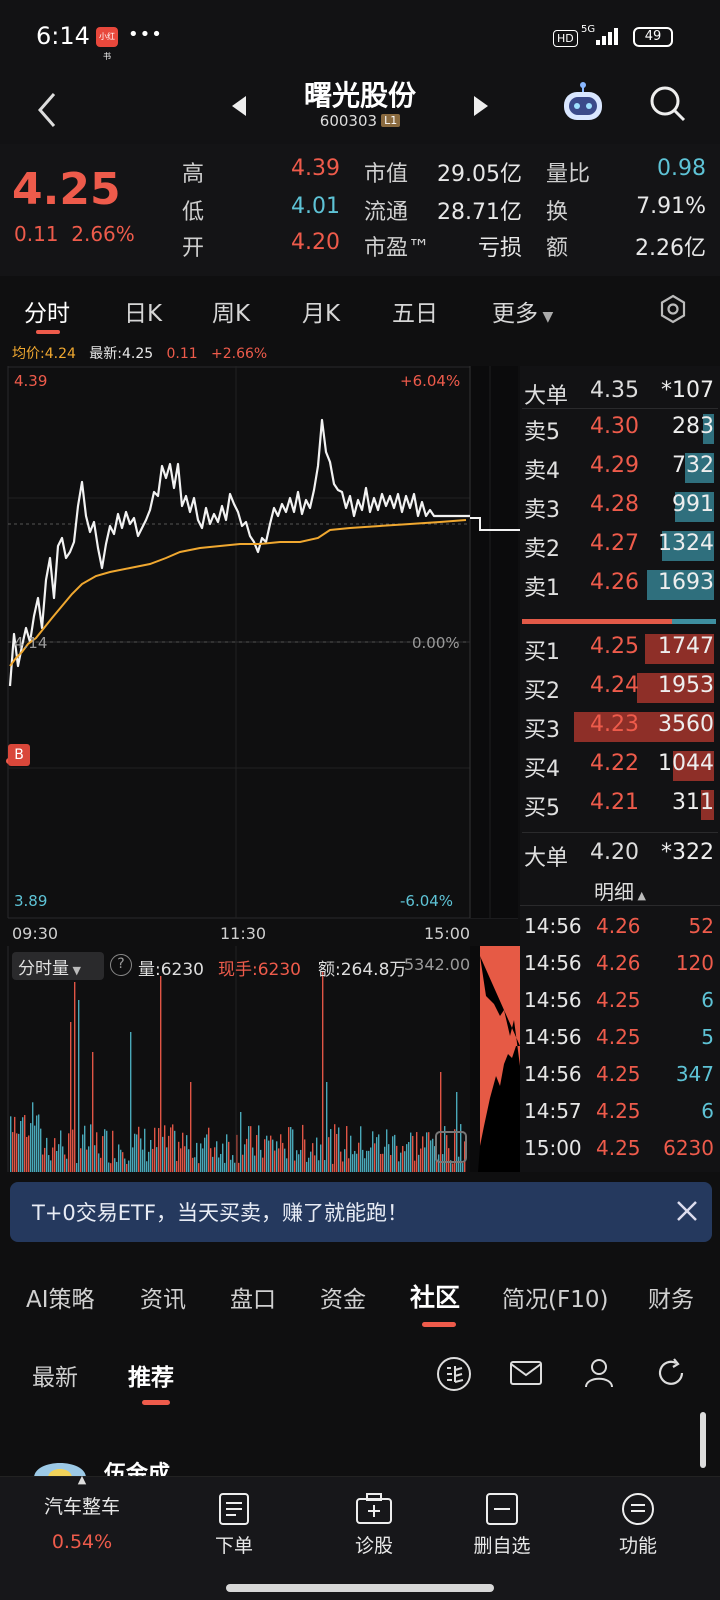 This screenshot has width=720, height=1600. What do you see at coordinates (233, 1546) in the screenshot?
I see `order-label: 下单` at bounding box center [233, 1546].